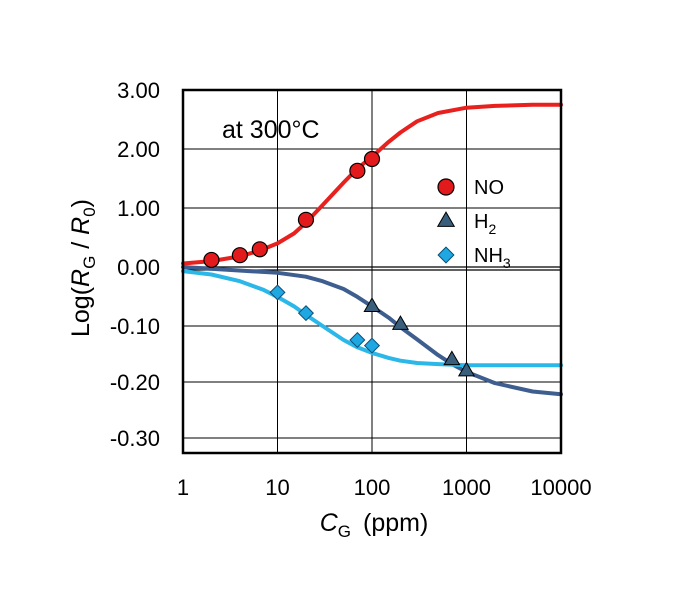 The width and height of the screenshot is (692, 604). I want to click on legend-label-sub: 3, so click(507, 263).